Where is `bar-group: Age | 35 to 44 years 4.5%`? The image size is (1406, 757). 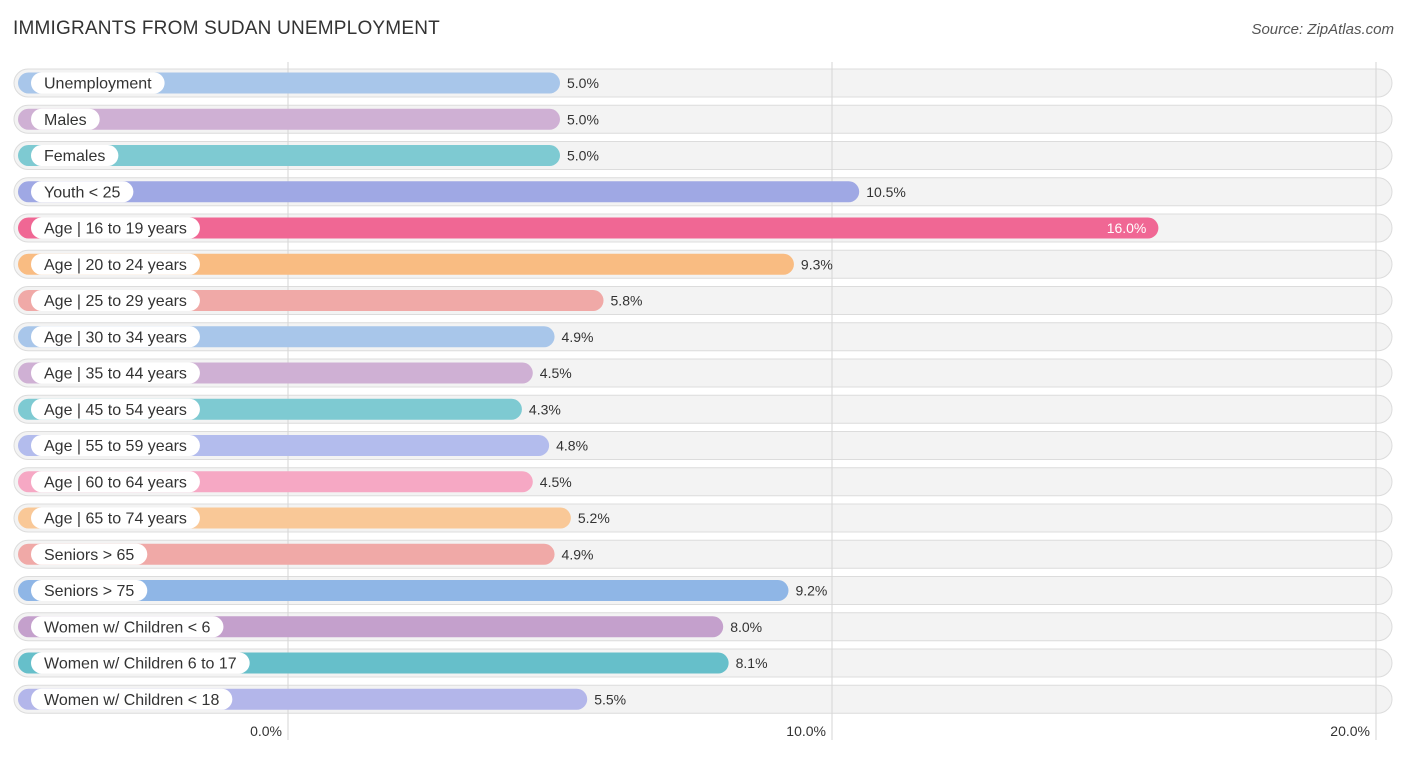 bar-group: Age | 35 to 44 years 4.5% is located at coordinates (295, 373).